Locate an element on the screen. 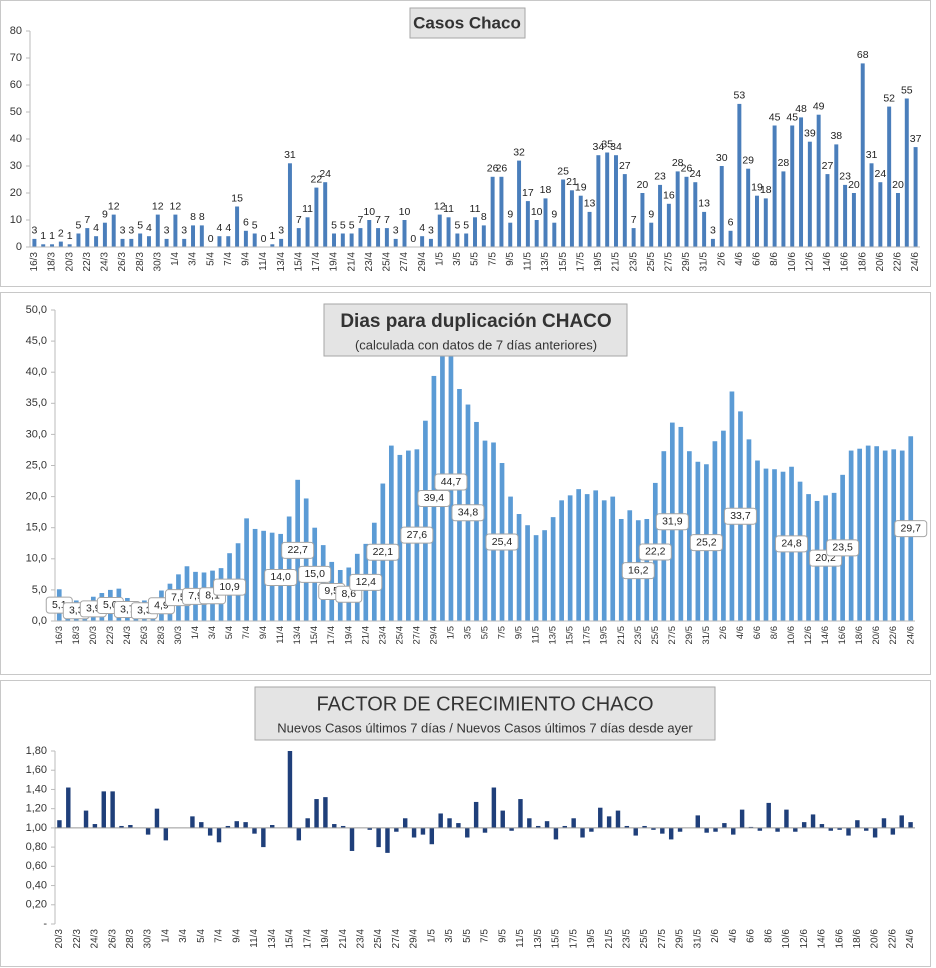  data-label: 44,7 is located at coordinates (451, 482).